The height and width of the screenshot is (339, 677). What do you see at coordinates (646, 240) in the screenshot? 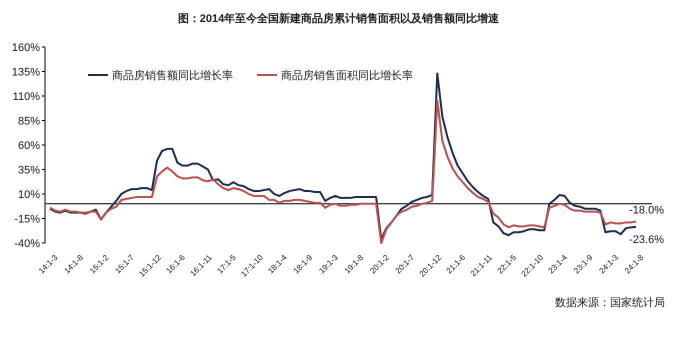
I see `annotation: -23.6%` at bounding box center [646, 240].